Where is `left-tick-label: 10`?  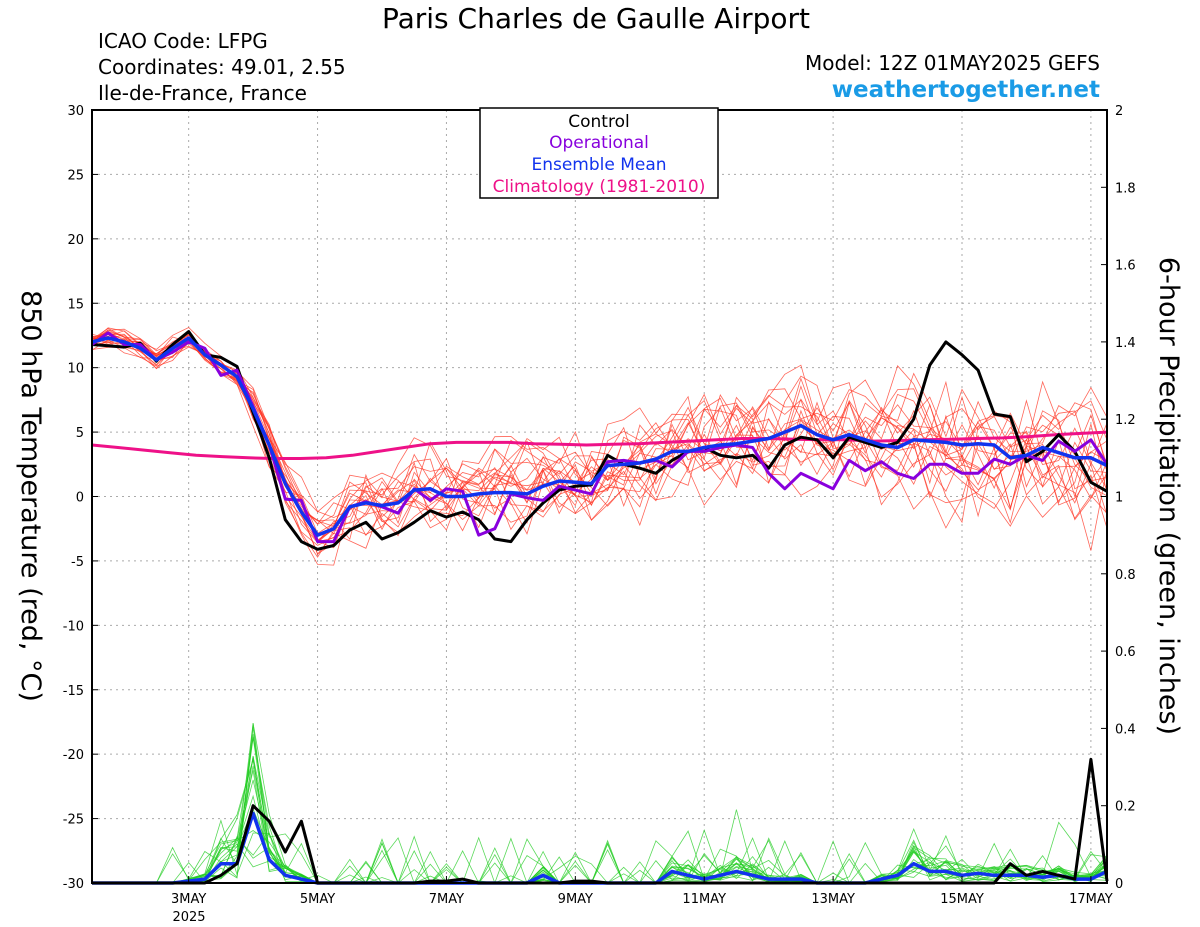
left-tick-label: 10 is located at coordinates (75, 369).